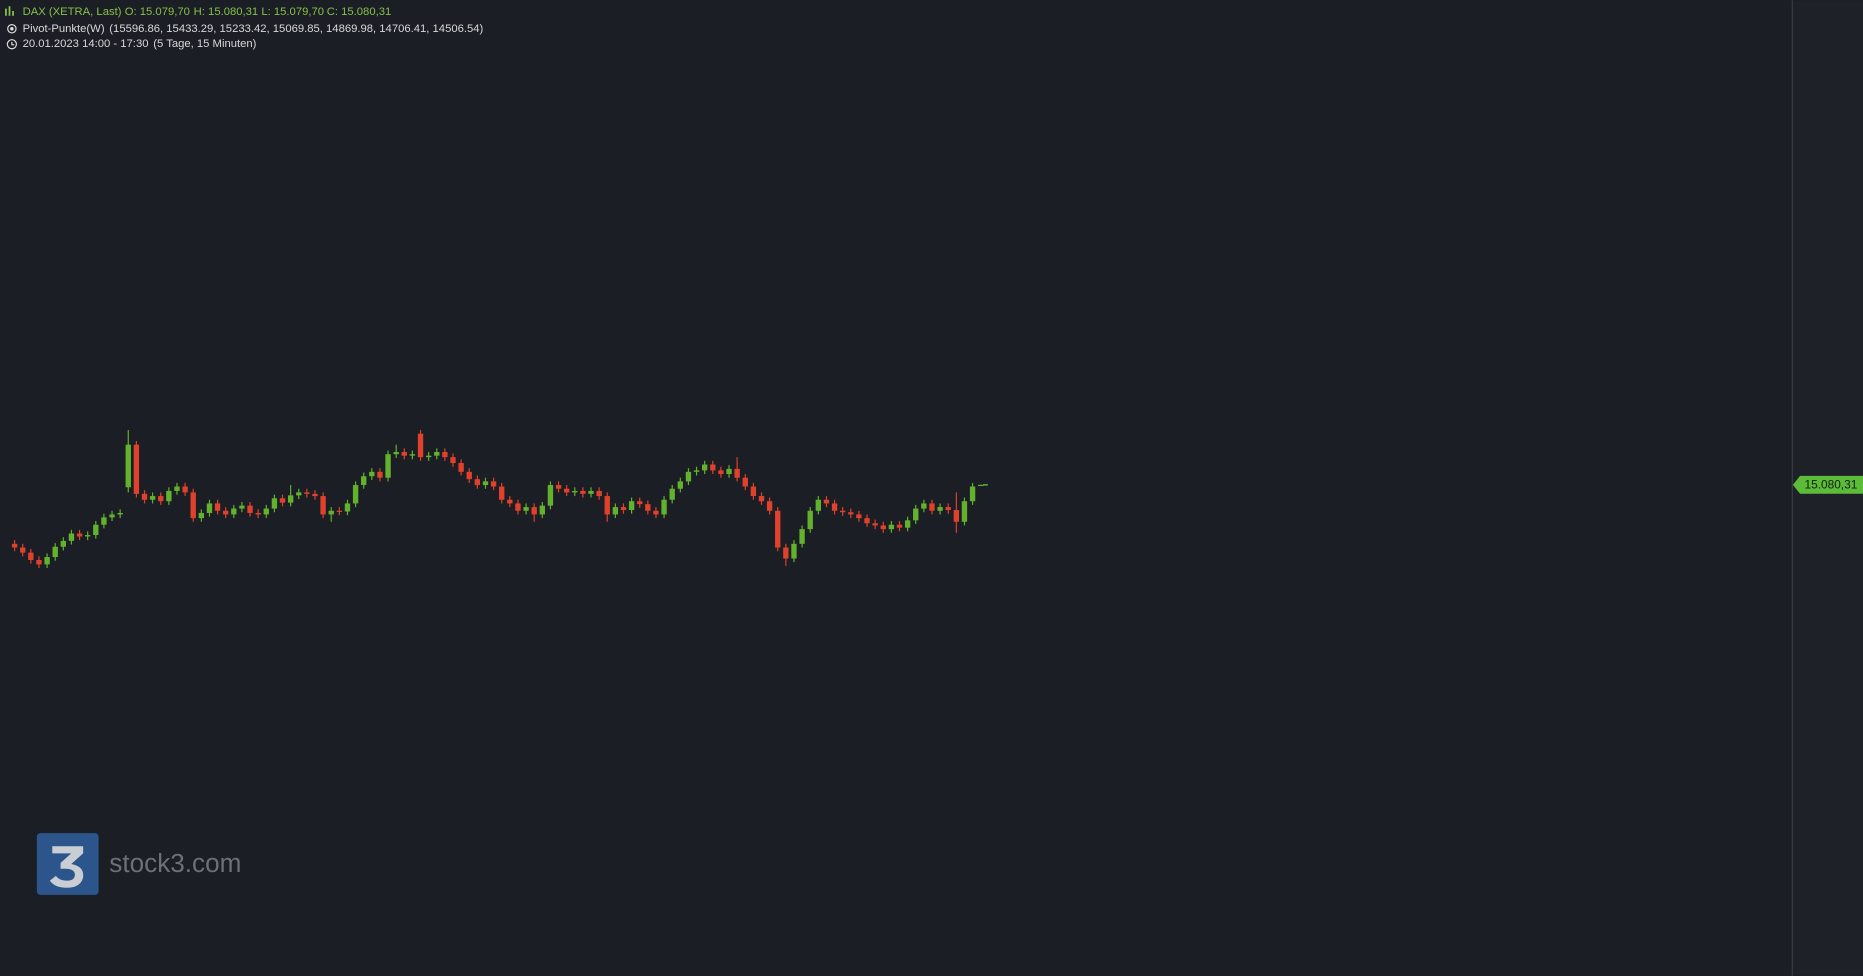 The image size is (1863, 976). Describe the element at coordinates (64, 29) in the screenshot. I see `indicator-name: Pivot-Punkte(W)` at that location.